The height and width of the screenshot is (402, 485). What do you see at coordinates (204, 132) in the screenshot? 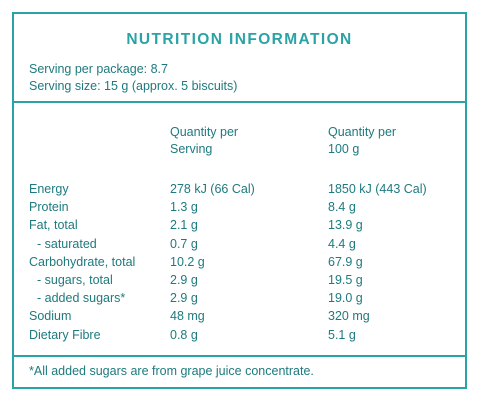
I see `header-per-serving-line1: Quantity per` at bounding box center [204, 132].